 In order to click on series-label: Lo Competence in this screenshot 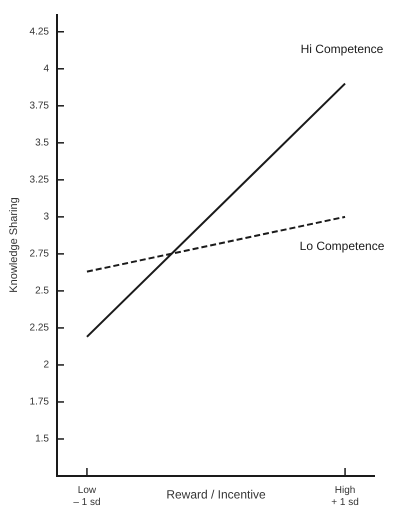, I will do `click(342, 246)`.